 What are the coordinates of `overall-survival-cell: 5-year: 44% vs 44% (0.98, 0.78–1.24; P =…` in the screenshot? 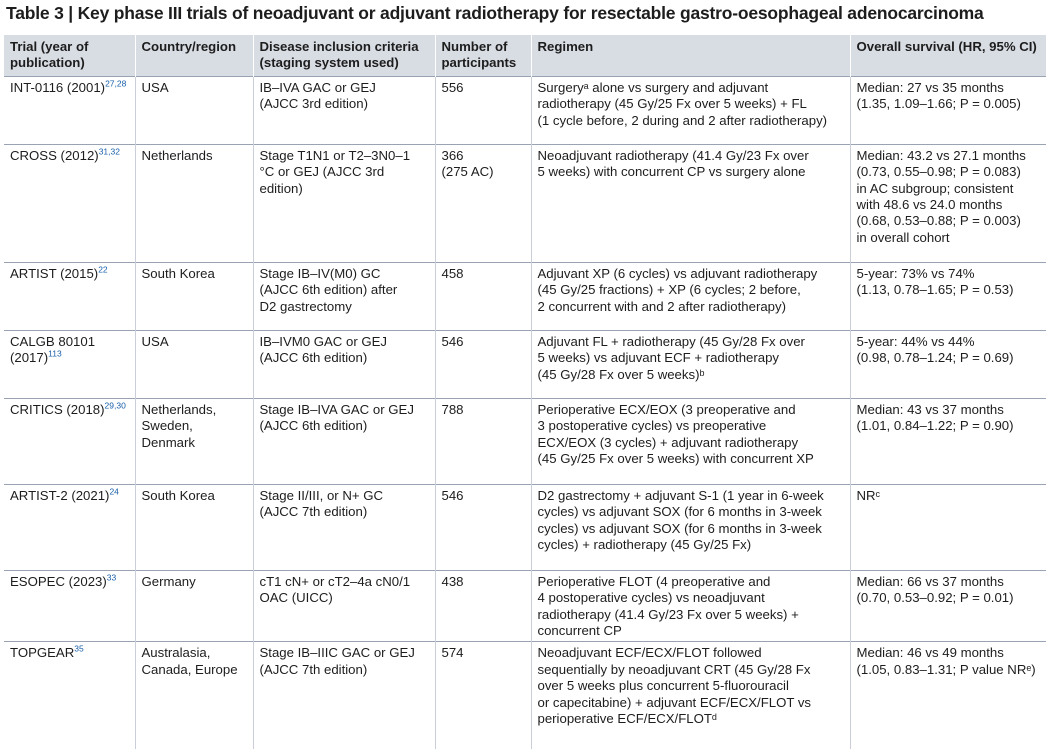 It's located at (948, 364).